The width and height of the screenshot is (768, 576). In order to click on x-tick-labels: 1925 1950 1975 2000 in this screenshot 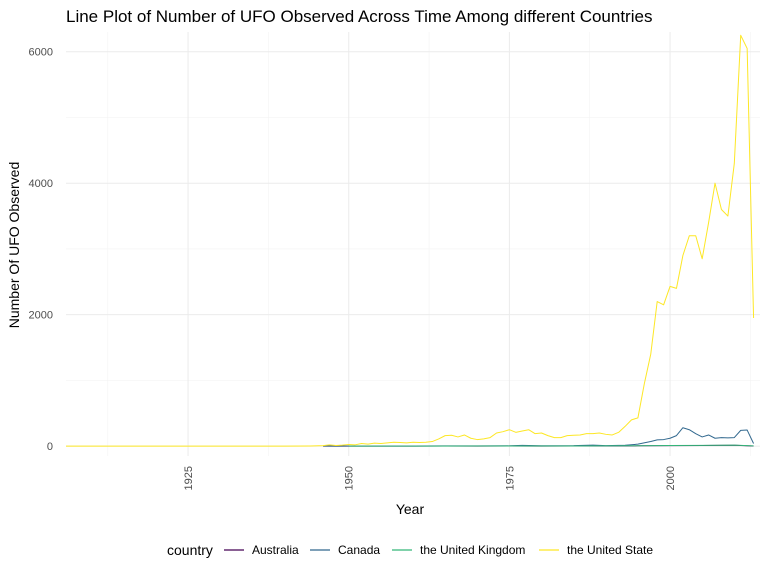, I will do `click(430, 478)`.